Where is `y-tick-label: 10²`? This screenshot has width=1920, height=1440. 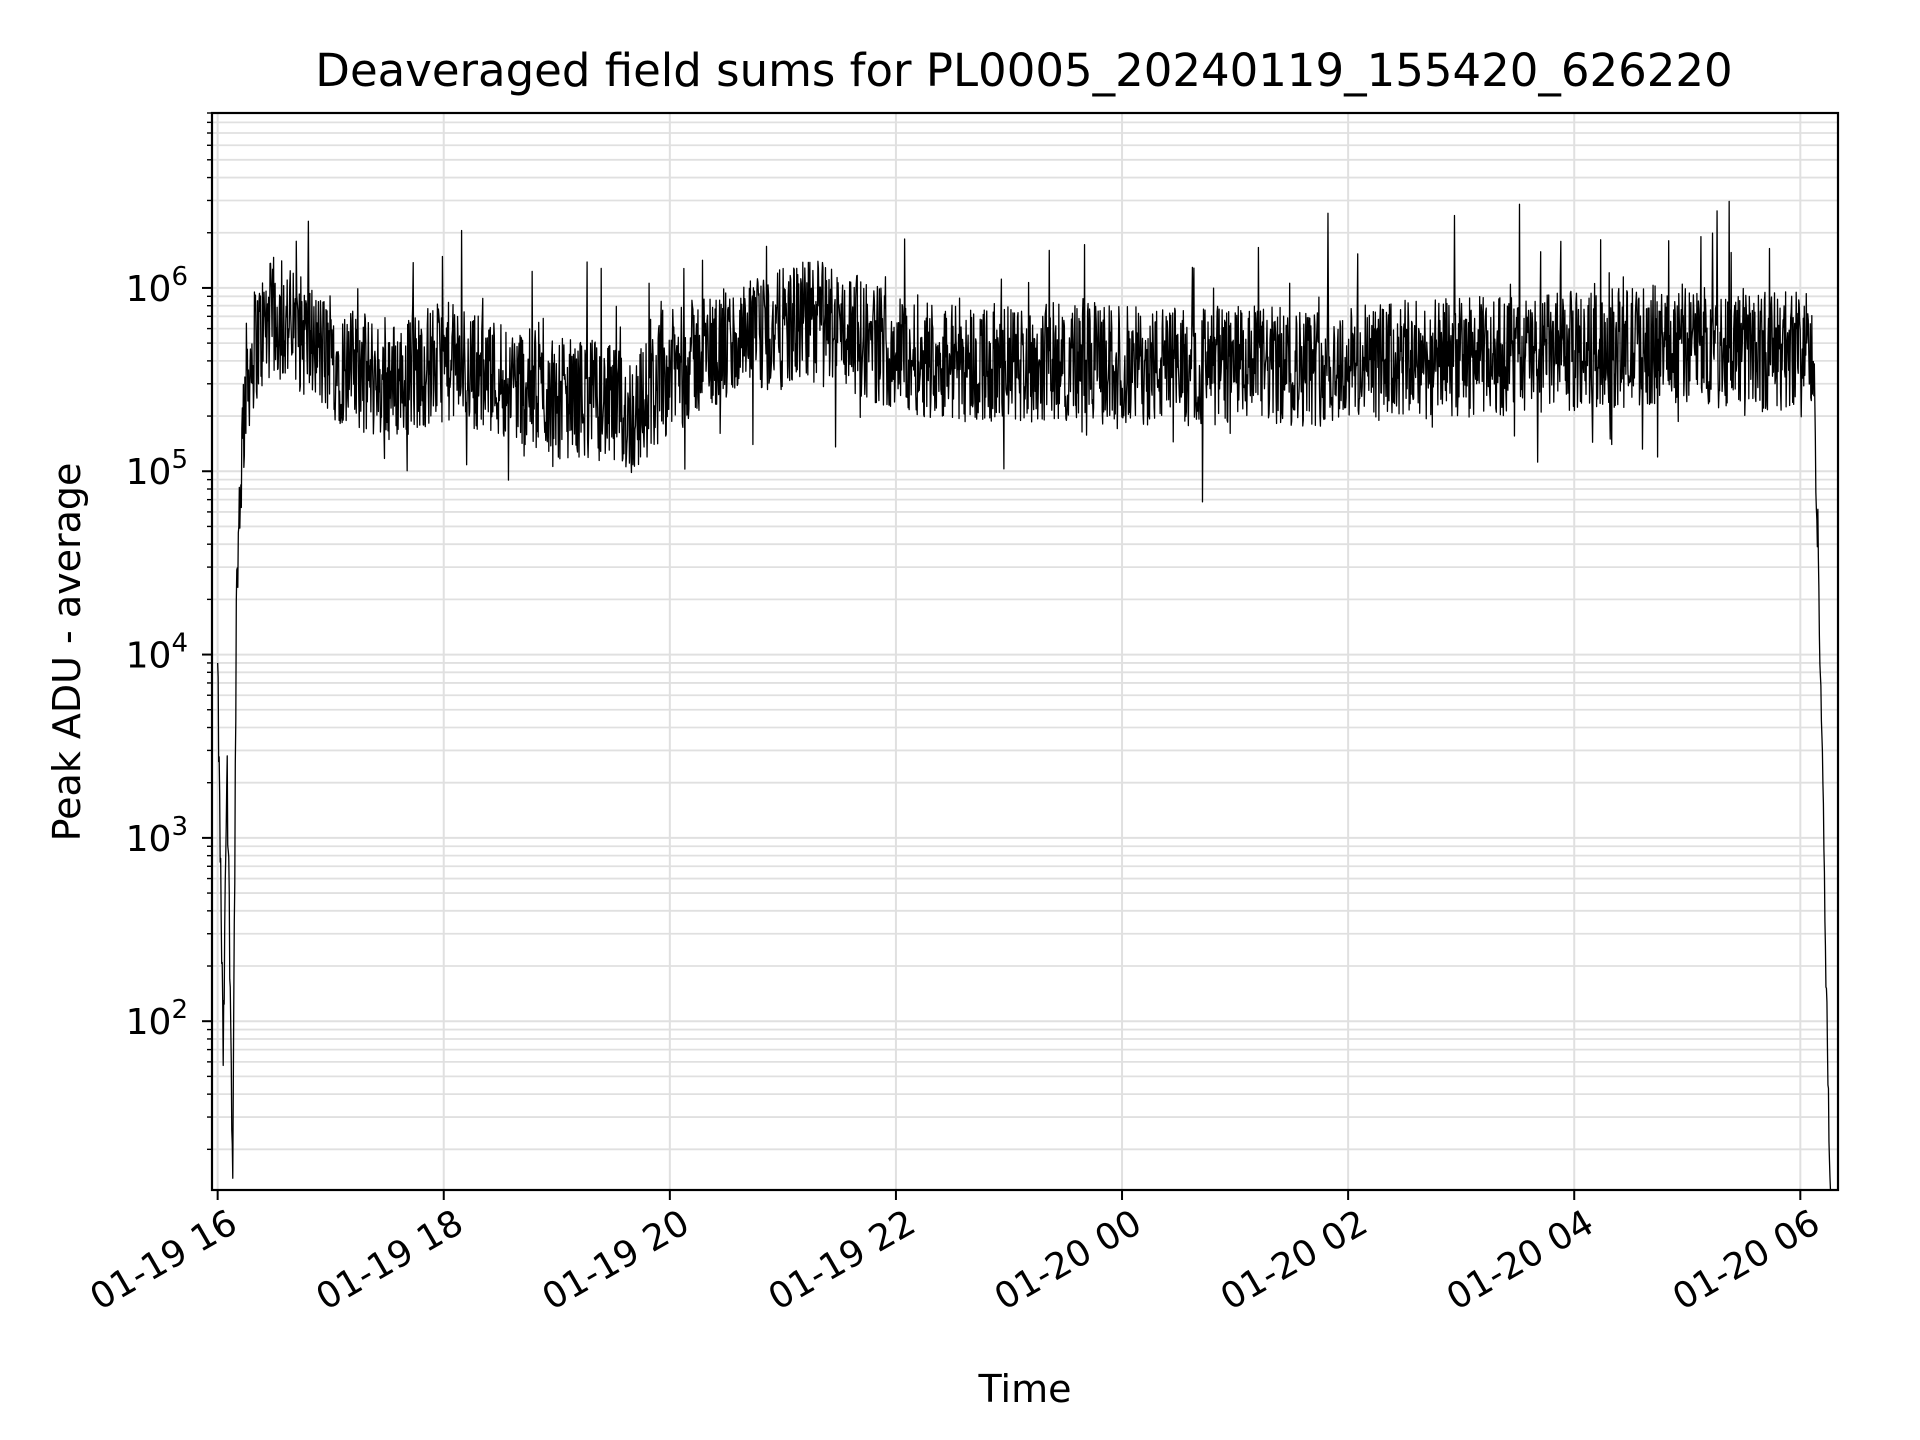 y-tick-label: 10² is located at coordinates (157, 1019).